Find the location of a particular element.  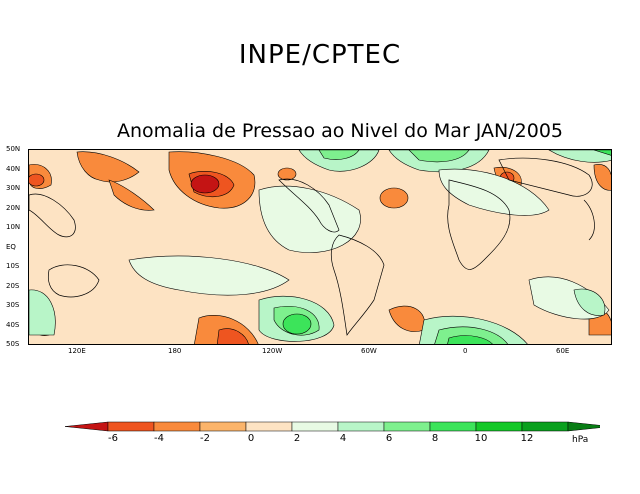

lon-label: 180 is located at coordinates (175, 351).